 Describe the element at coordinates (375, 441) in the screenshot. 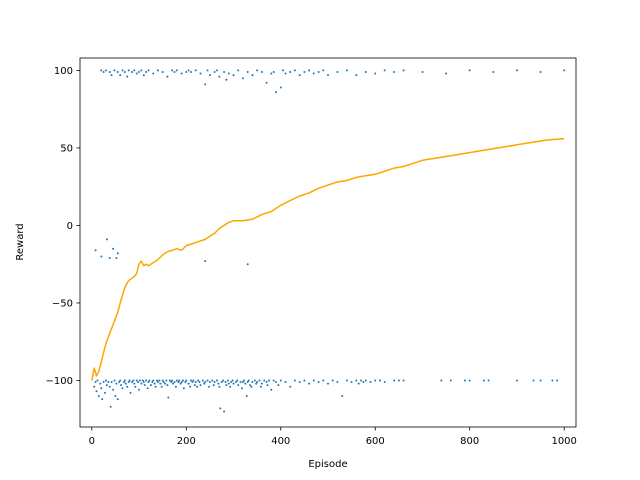

I see `x-tick-label-3: 600` at that location.